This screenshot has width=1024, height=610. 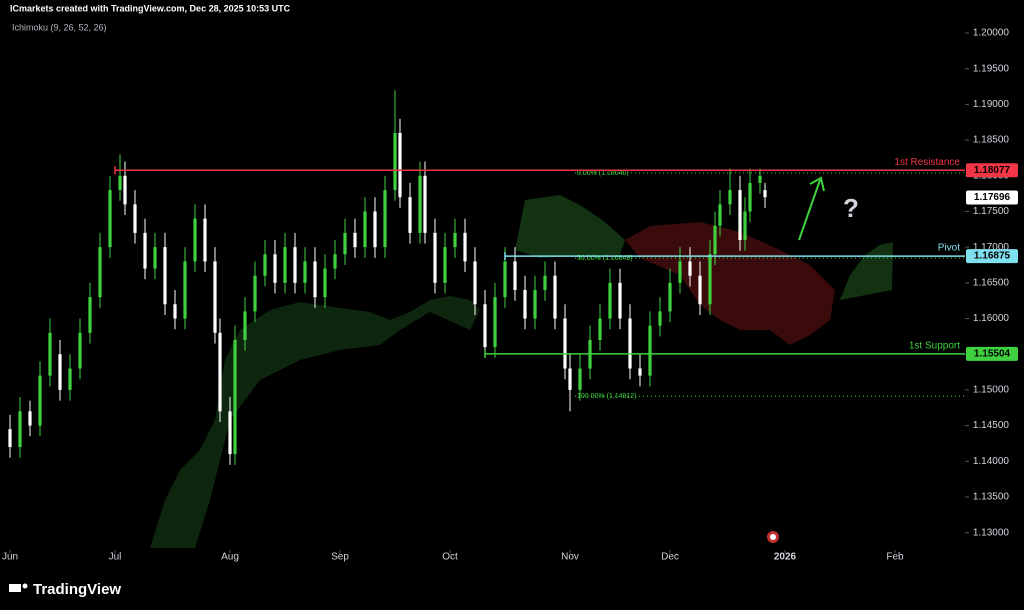 I want to click on event-icon, so click(x=773, y=537).